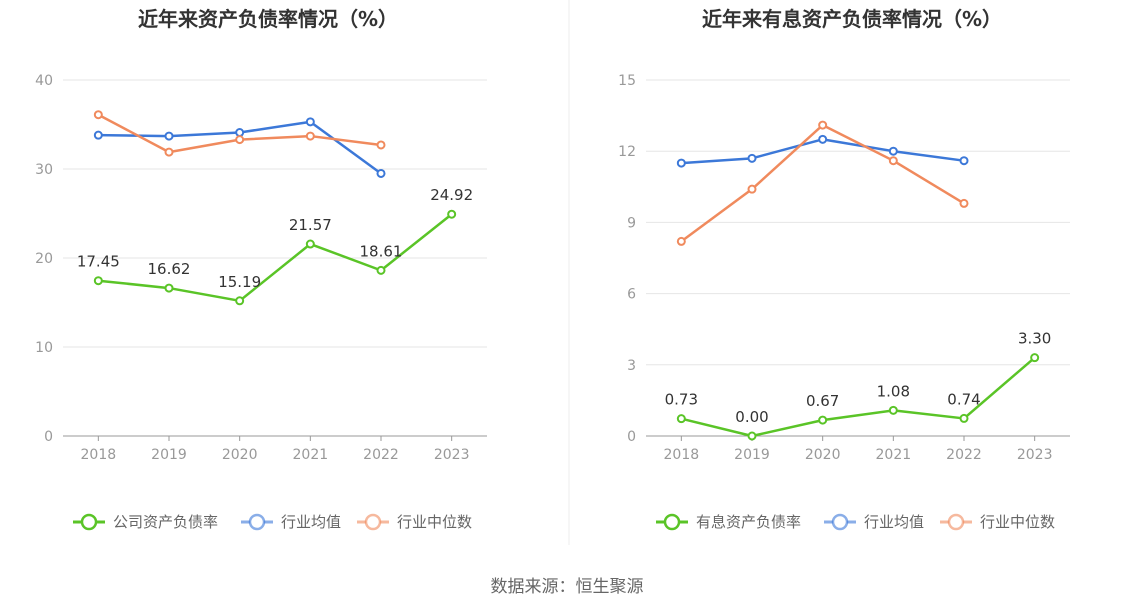 The width and height of the screenshot is (1134, 612). I want to click on y-tick-label: 30, so click(44, 170).